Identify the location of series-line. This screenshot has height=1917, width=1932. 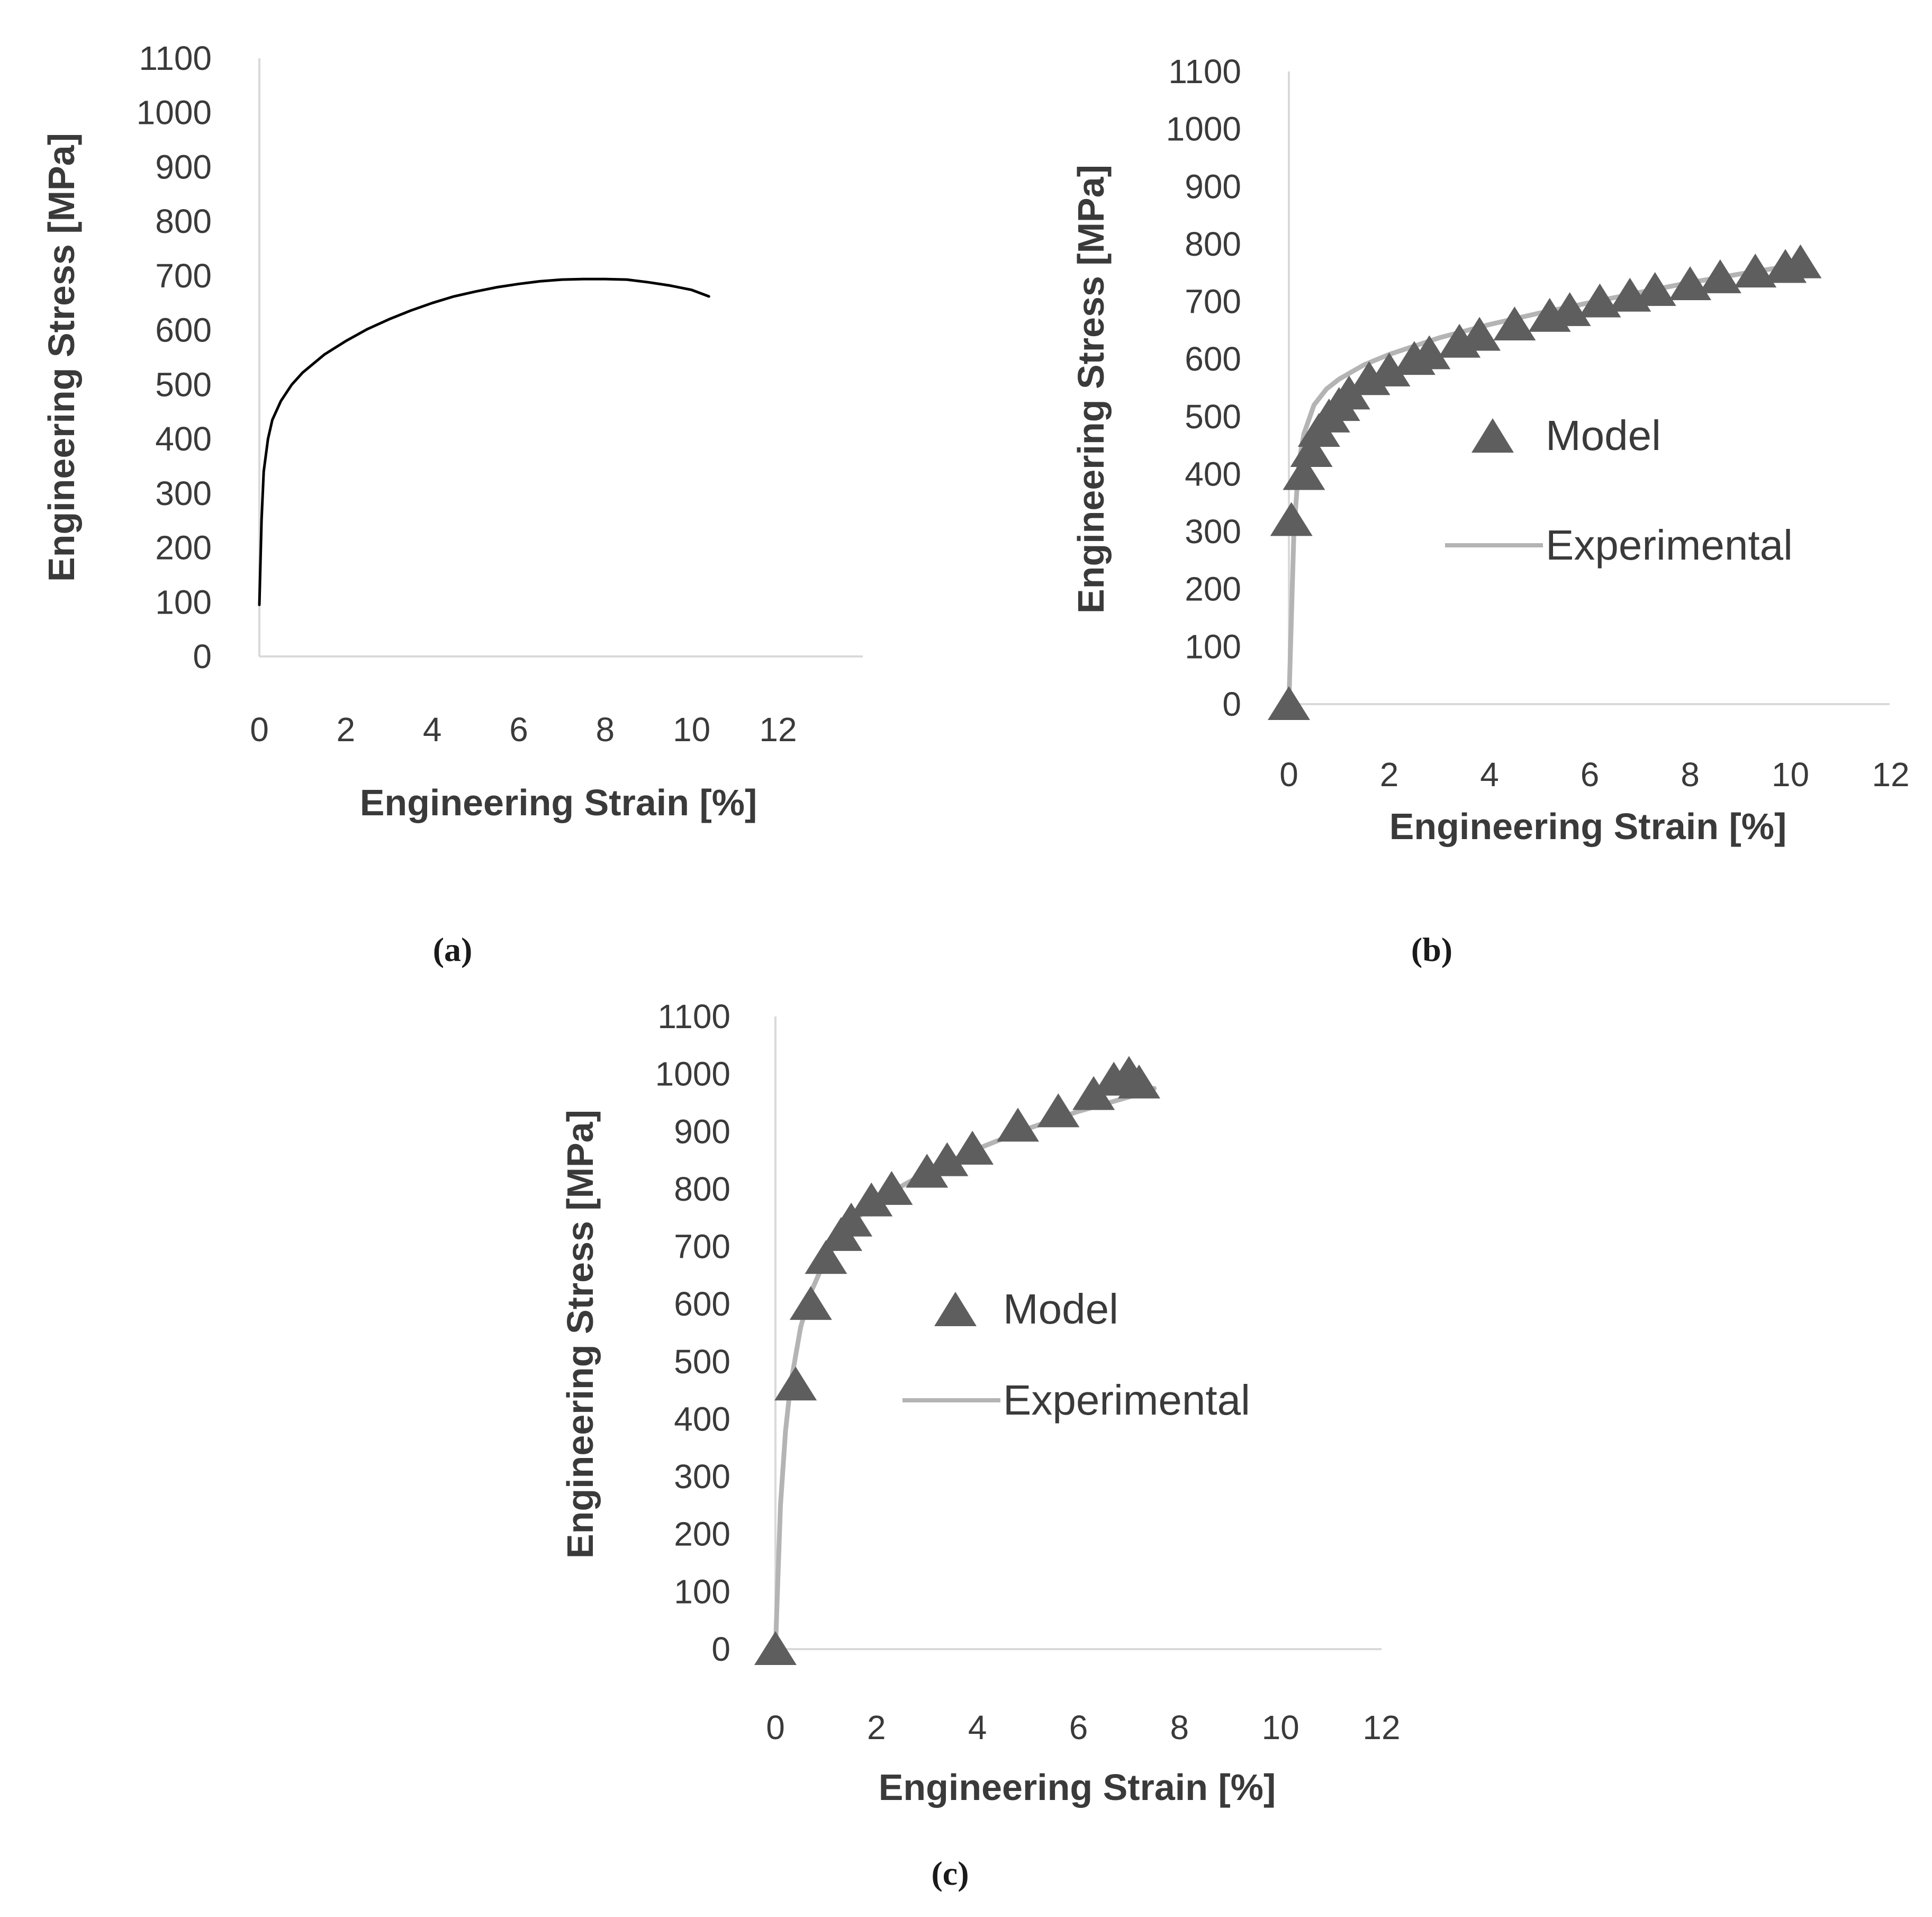
(484, 441).